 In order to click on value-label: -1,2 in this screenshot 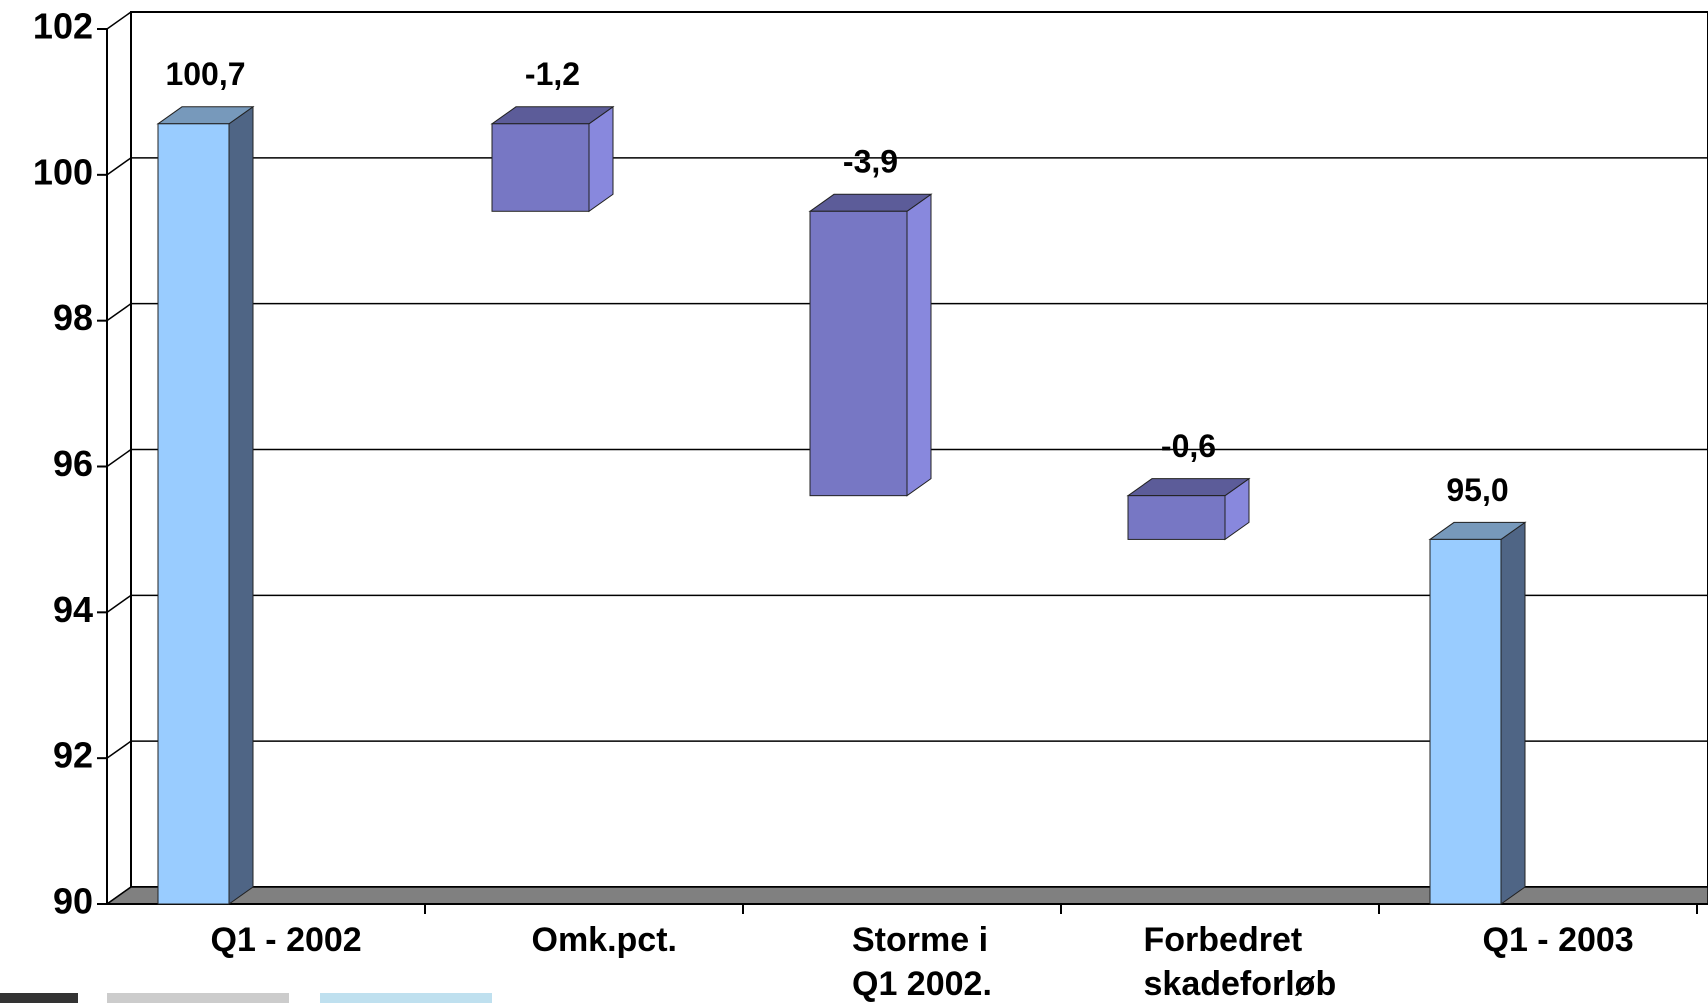, I will do `click(552, 74)`.